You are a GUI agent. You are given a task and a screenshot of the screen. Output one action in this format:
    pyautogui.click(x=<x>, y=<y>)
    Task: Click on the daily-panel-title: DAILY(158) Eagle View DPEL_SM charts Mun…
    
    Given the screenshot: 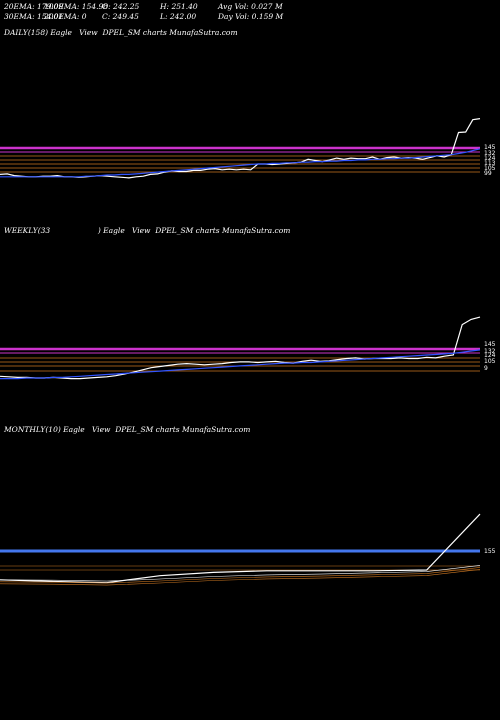 What is the action you would take?
    pyautogui.click(x=121, y=32)
    